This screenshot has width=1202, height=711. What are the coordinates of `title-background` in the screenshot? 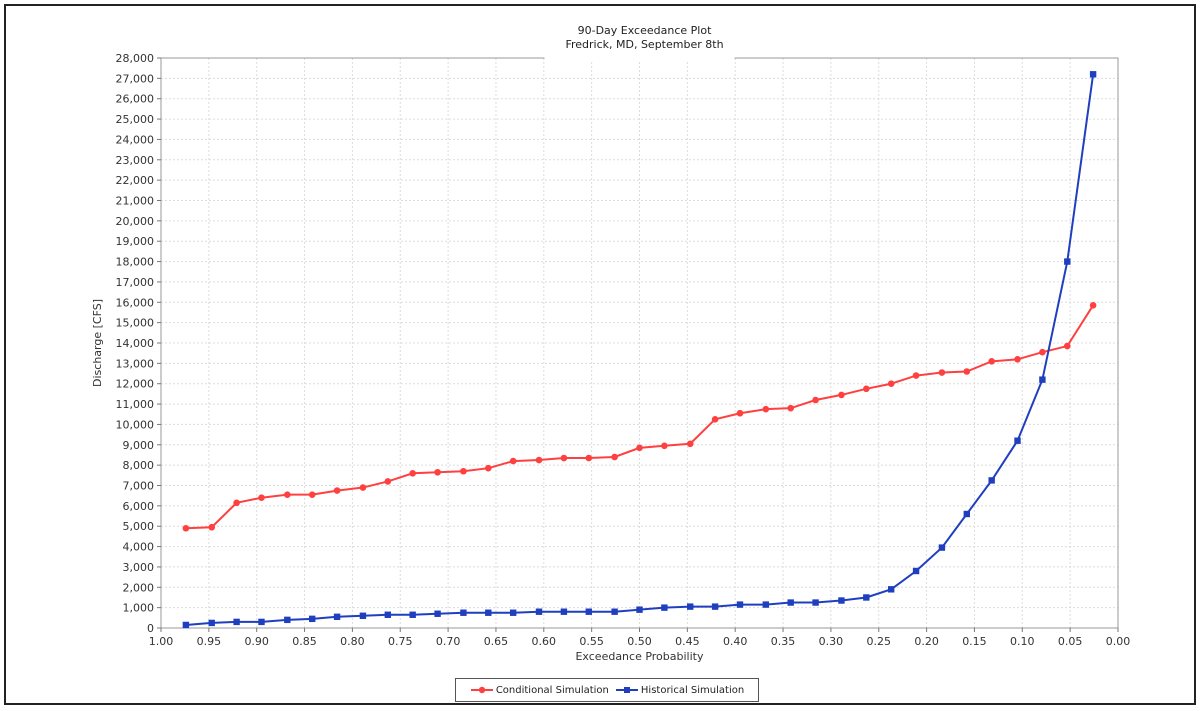 It's located at (639, 41).